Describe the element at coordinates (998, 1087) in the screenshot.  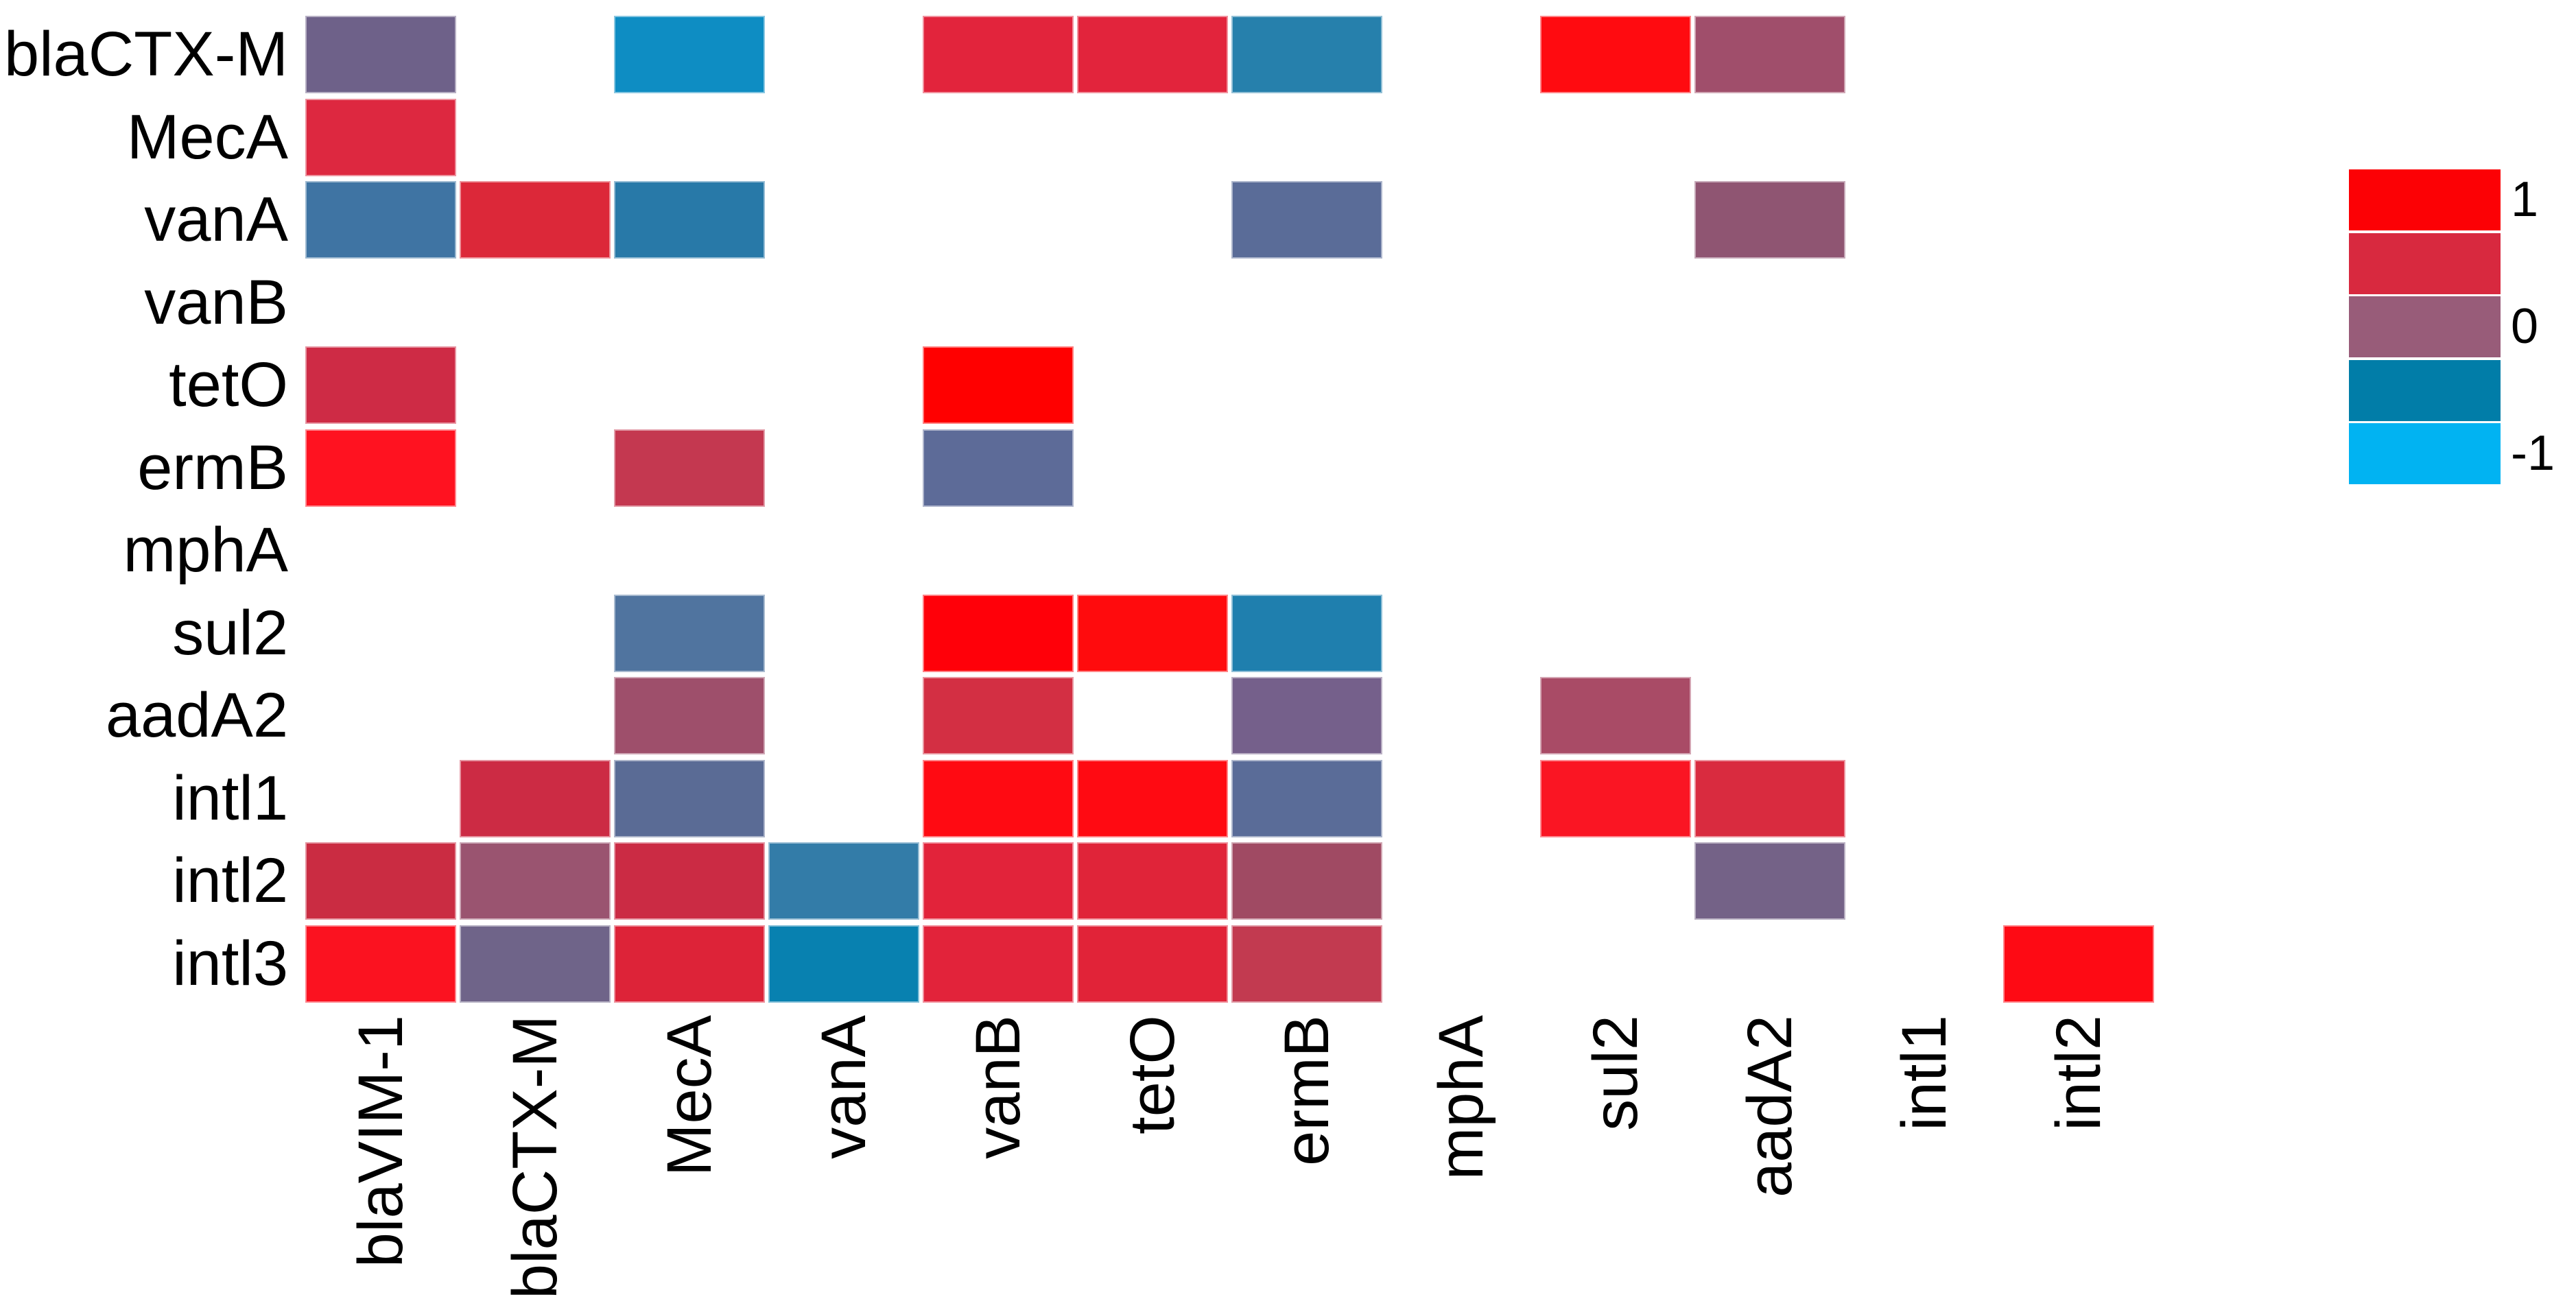
I see `col-label-vanB: vanB` at that location.